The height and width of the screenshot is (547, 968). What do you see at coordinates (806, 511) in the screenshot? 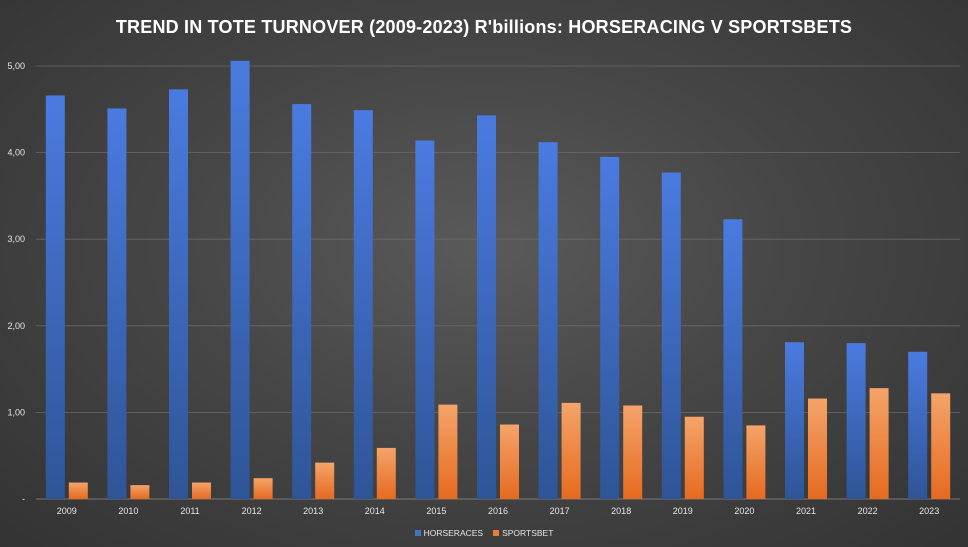
I see `x-tick-label: 2021` at bounding box center [806, 511].